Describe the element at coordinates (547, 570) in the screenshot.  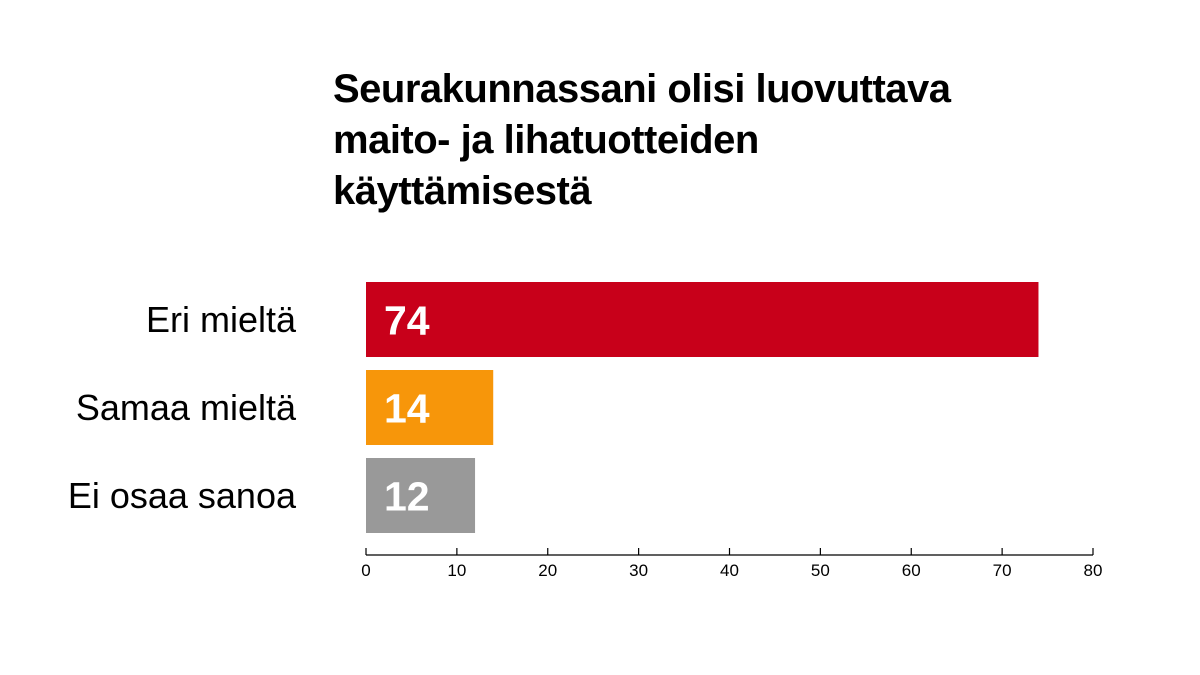
I see `x-tick-label-20: 20` at that location.